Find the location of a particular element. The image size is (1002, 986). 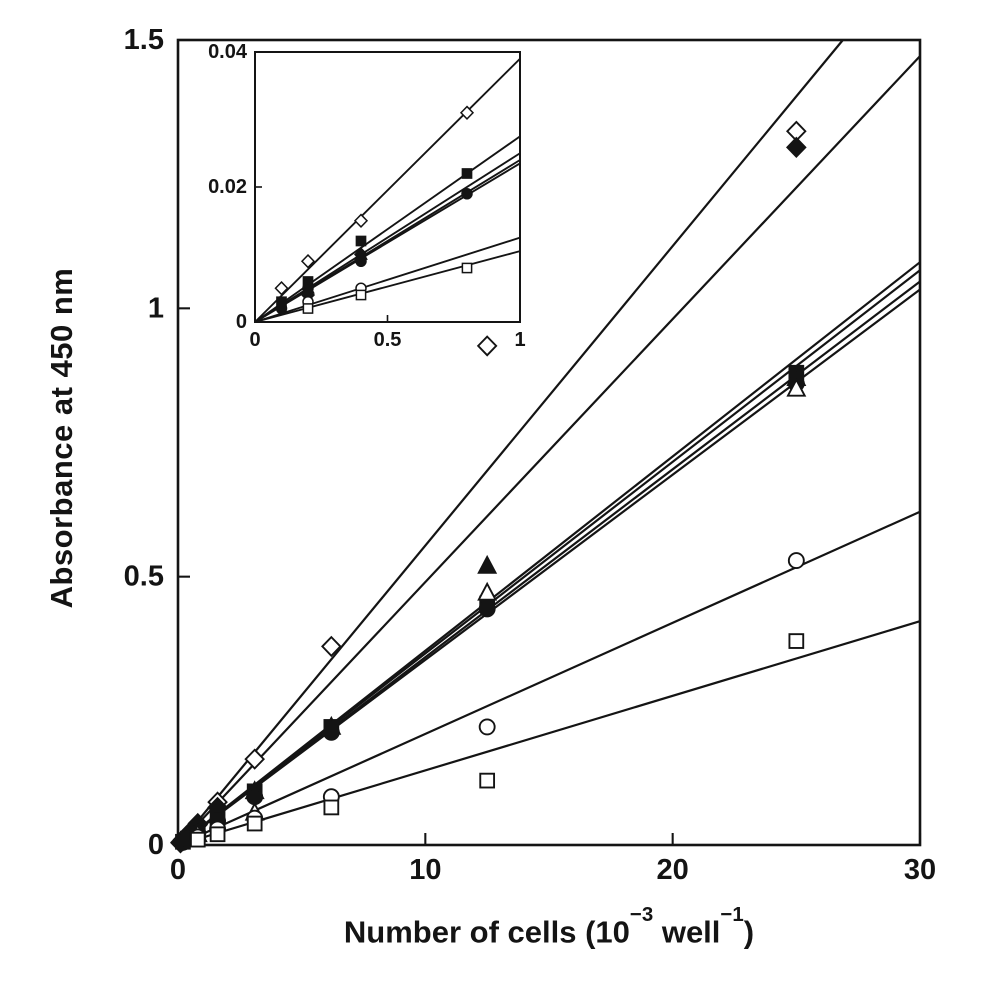

inset-series-open-diamond is located at coordinates (374, 200).